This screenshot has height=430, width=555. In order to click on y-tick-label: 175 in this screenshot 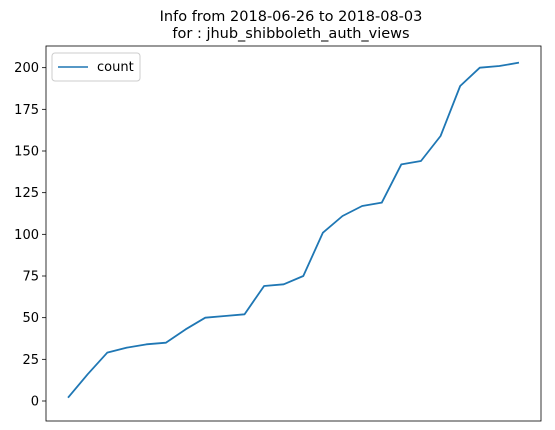, I will do `click(26, 110)`.